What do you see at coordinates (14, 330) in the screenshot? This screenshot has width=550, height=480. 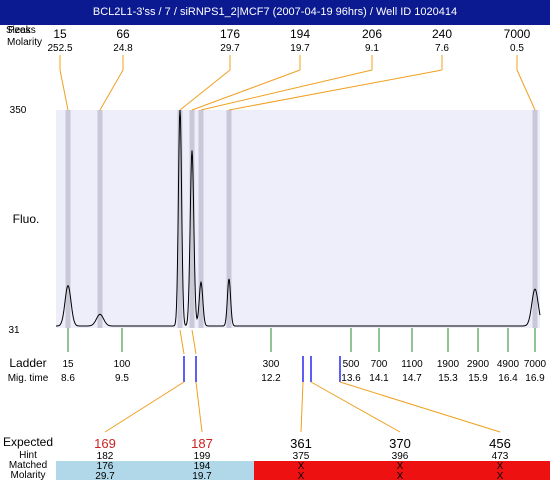 I see `y-tick-label-bottom: 31` at bounding box center [14, 330].